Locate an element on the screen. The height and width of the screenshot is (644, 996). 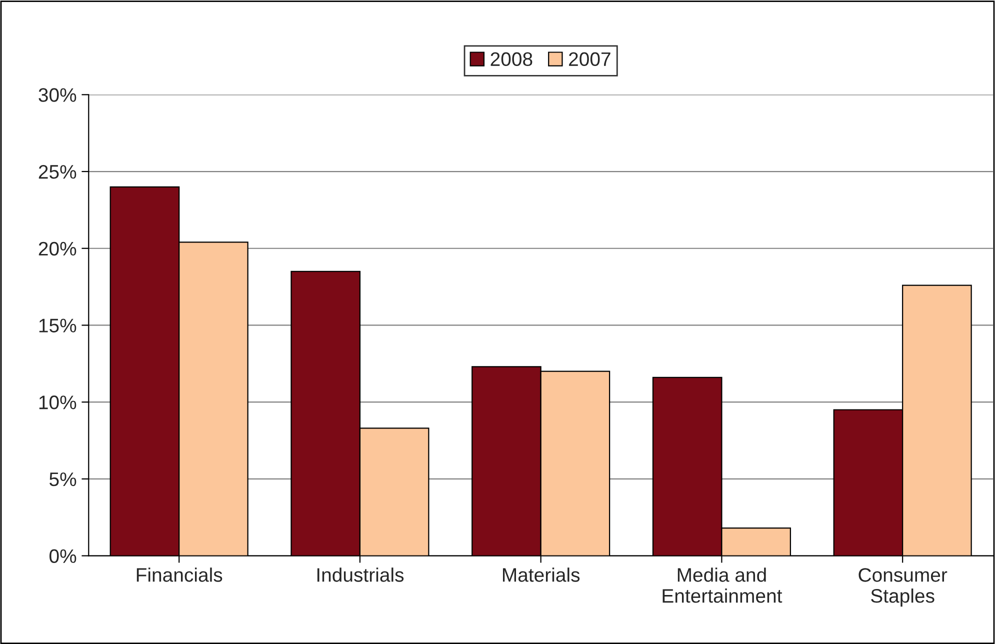
legend-label: 2008 is located at coordinates (511, 59).